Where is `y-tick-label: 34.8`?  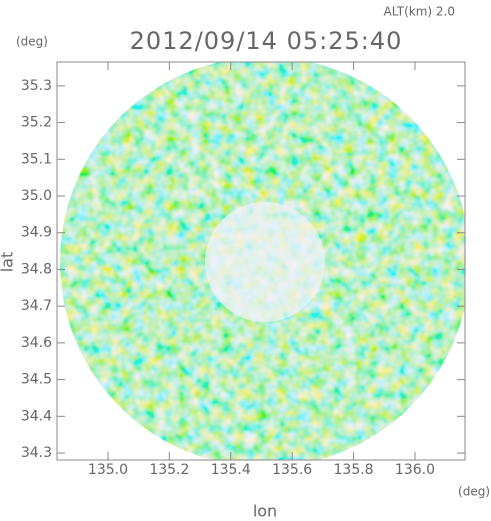 y-tick-label: 34.8 is located at coordinates (36, 269).